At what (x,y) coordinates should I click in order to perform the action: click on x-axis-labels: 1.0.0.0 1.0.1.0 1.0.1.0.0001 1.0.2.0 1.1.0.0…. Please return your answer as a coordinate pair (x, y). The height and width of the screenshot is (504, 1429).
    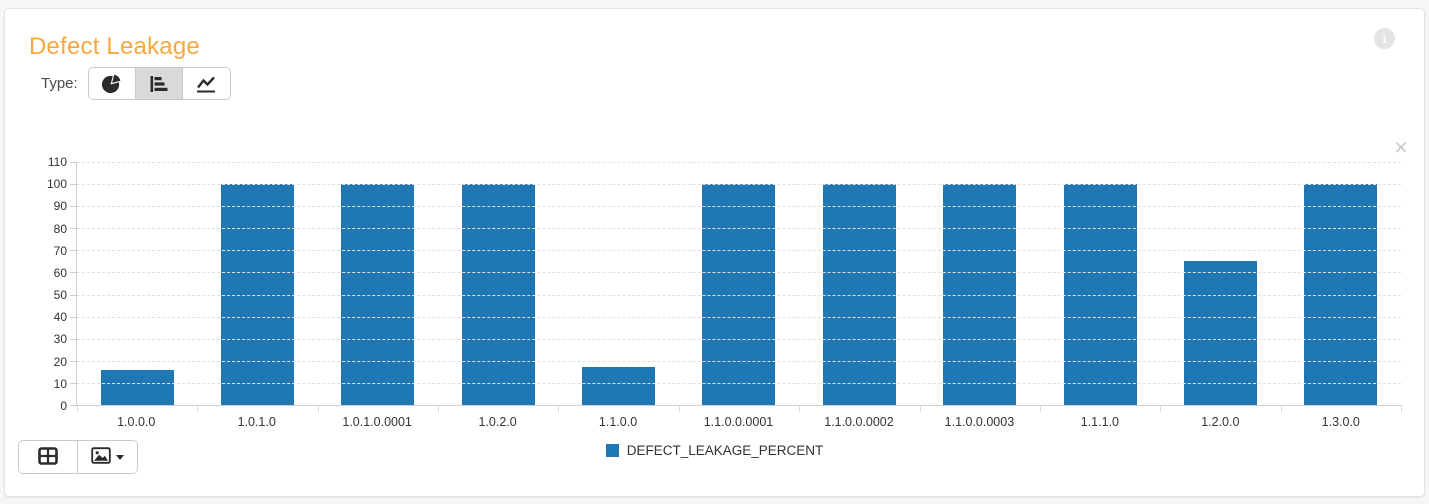
    Looking at the image, I should click on (738, 422).